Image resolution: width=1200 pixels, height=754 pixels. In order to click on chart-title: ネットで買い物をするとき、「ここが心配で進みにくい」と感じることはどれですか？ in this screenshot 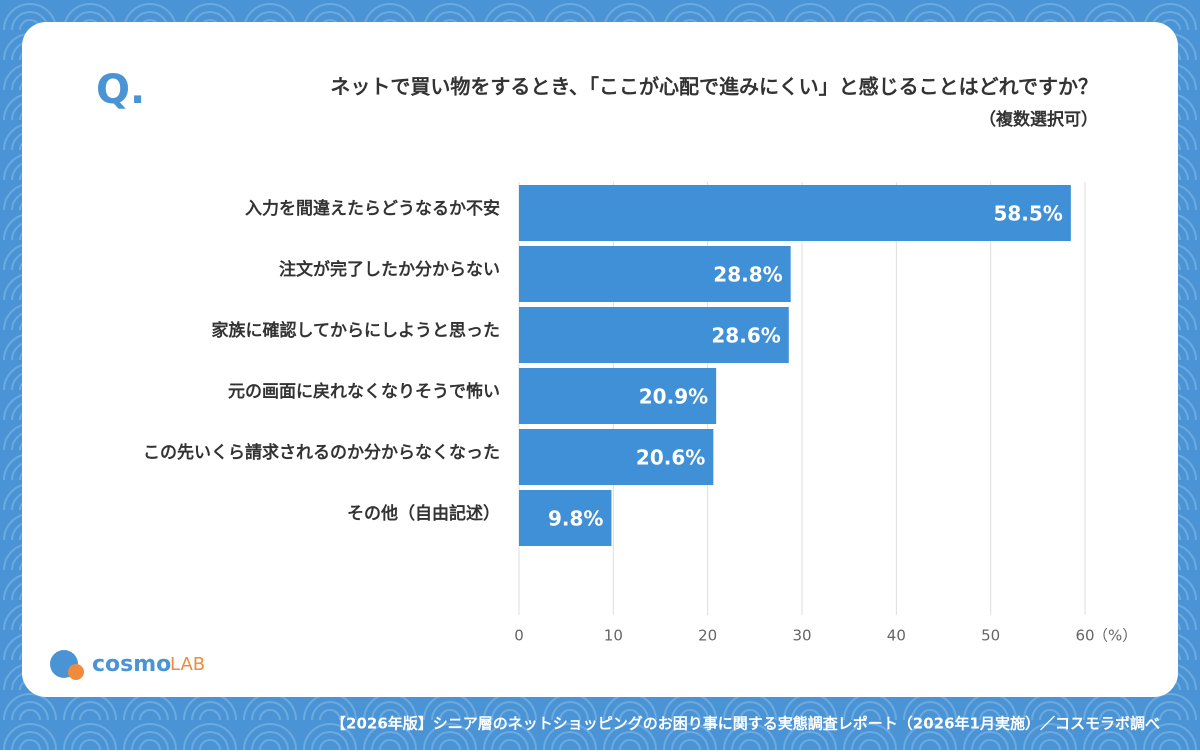, I will do `click(714, 87)`.